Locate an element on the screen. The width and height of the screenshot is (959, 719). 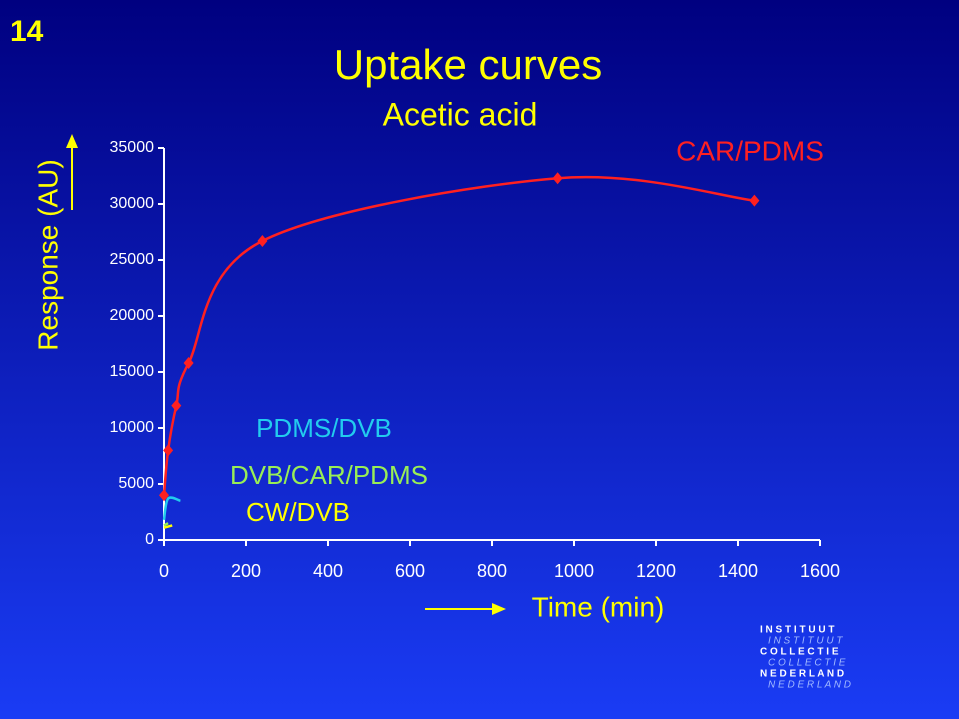
y-tick-label: 20000 is located at coordinates (132, 315).